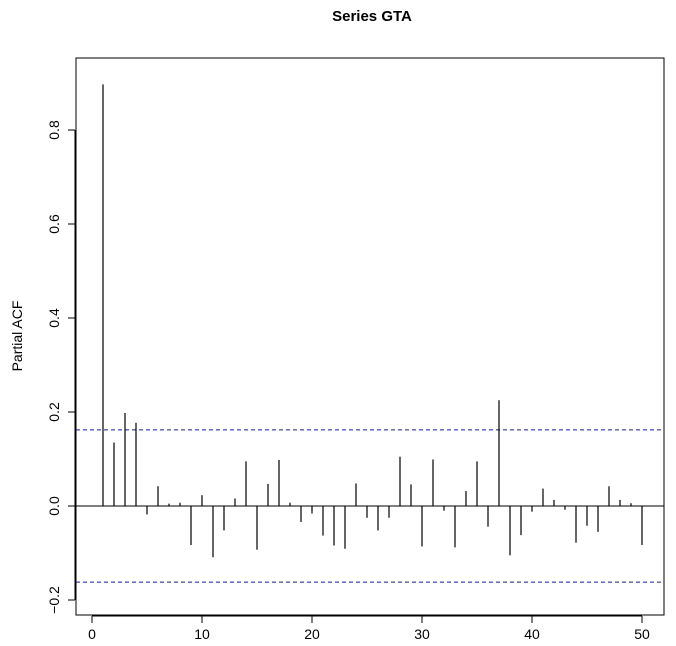 This screenshot has width=676, height=646. What do you see at coordinates (61, 367) in the screenshot?
I see `y-axis: −0.2 0.0 0.2 0.4 0.6 0.8` at bounding box center [61, 367].